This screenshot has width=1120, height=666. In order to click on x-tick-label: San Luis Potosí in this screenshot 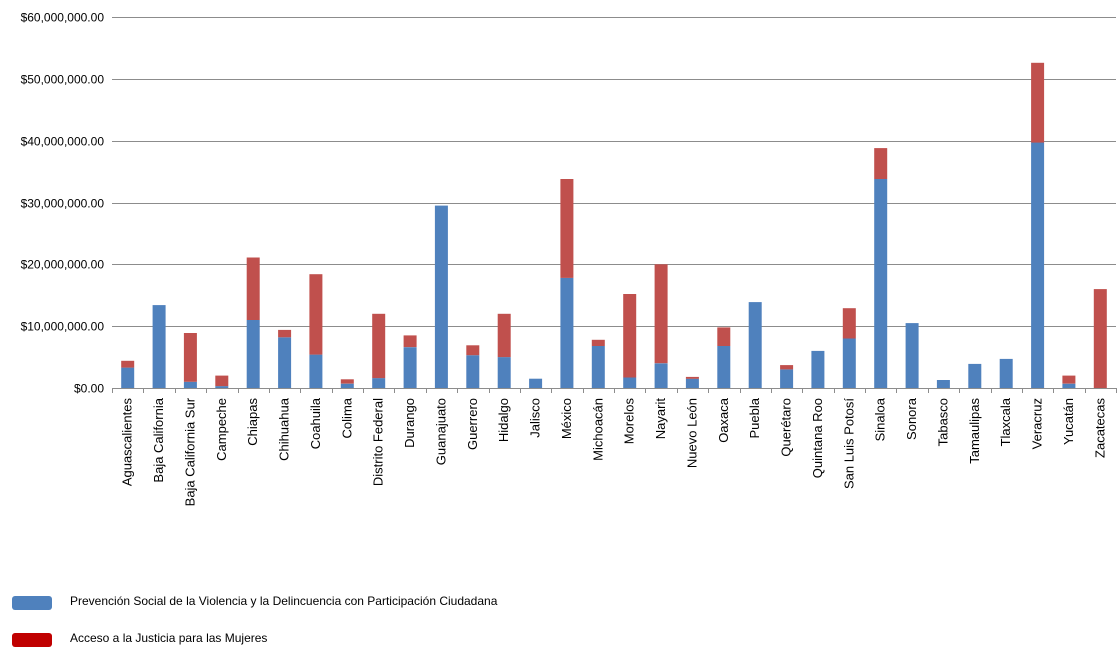, I will do `click(848, 443)`.